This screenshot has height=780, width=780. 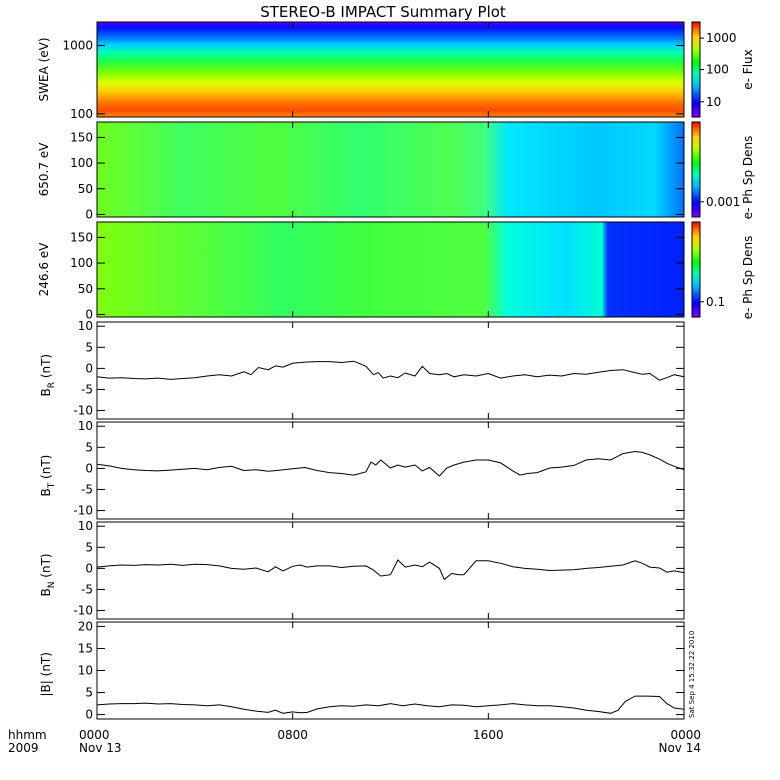 I want to click on pad246-ylabel: 246.6 eV, so click(x=44, y=269).